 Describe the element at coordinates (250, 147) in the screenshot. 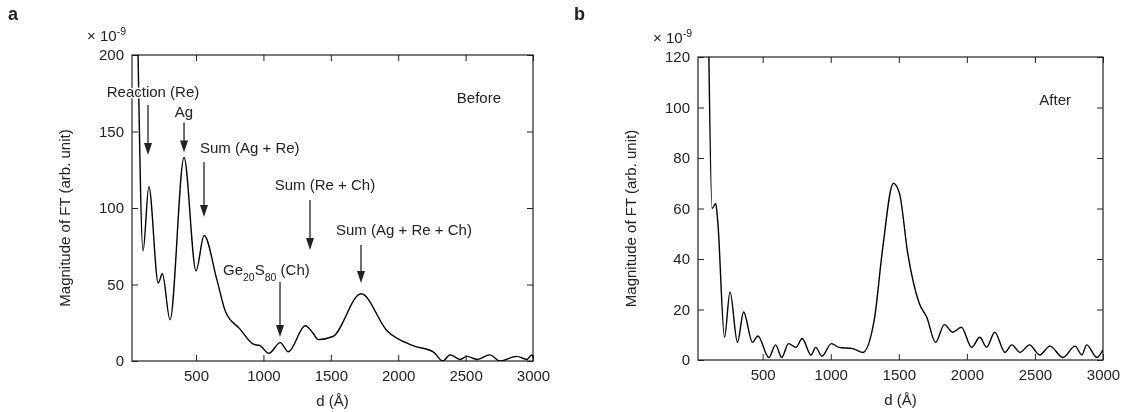

I see `annotation: Sum (Ag + Re)` at that location.